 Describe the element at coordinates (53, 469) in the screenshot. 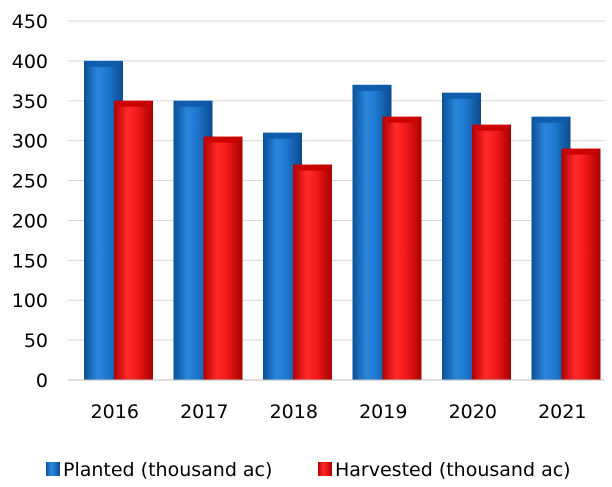

I see `legend-swatch-planted` at that location.